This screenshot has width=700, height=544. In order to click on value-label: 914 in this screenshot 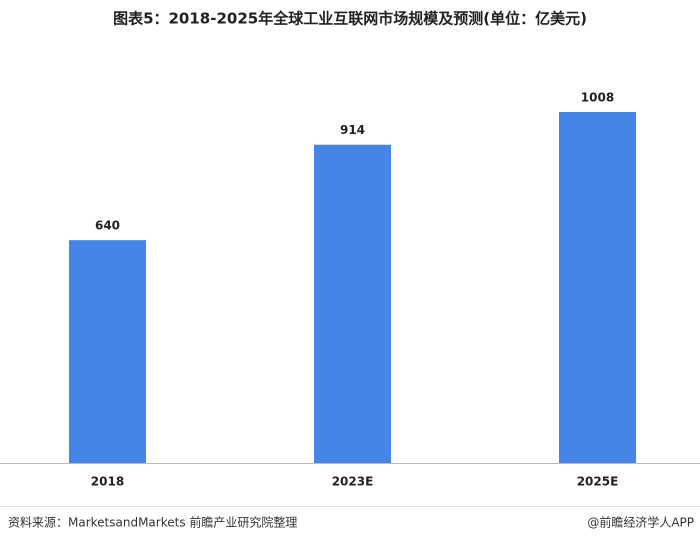, I will do `click(352, 130)`.